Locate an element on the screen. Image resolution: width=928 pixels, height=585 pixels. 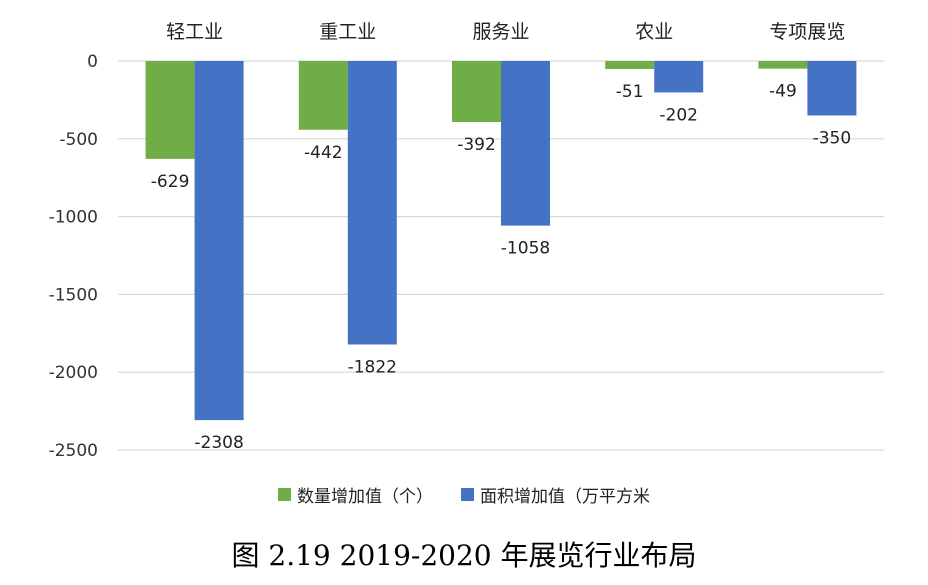
data-label: -1822 is located at coordinates (372, 368).